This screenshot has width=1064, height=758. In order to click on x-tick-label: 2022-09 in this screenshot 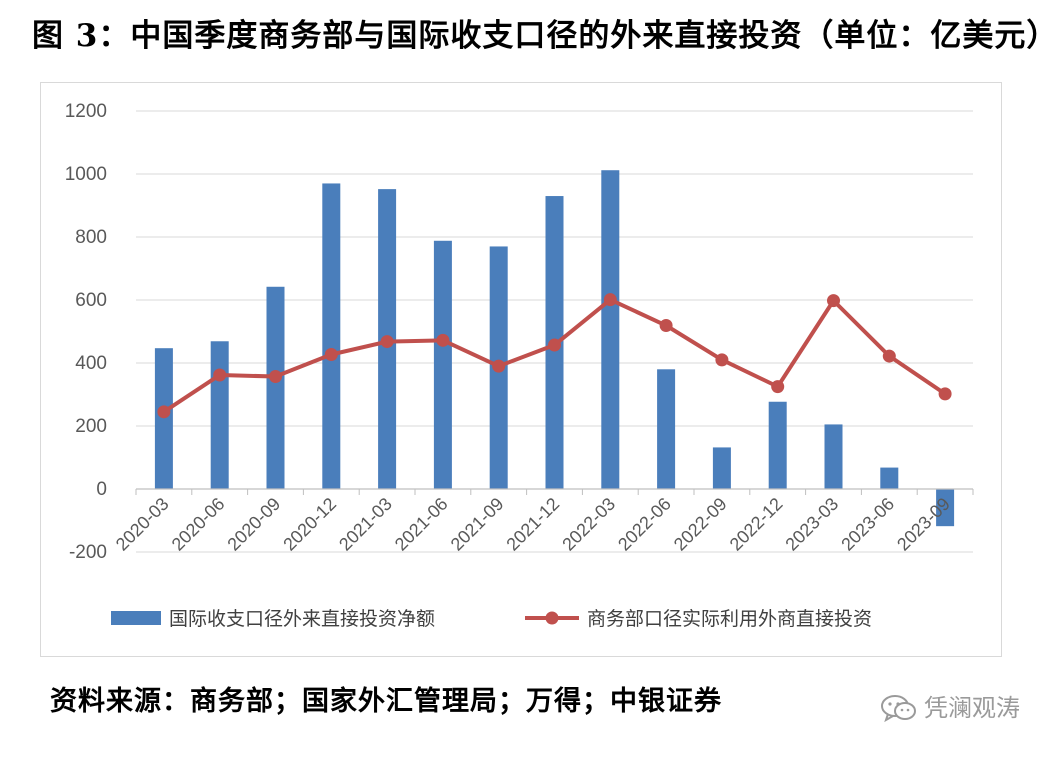, I will do `click(700, 524)`.